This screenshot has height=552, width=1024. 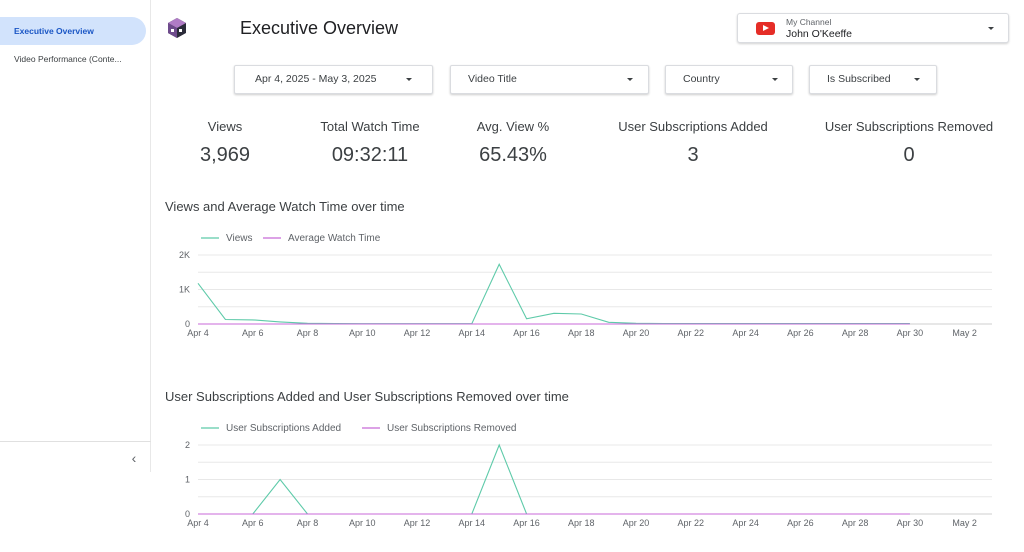 I want to click on video-title-label: Video Title, so click(x=492, y=79).